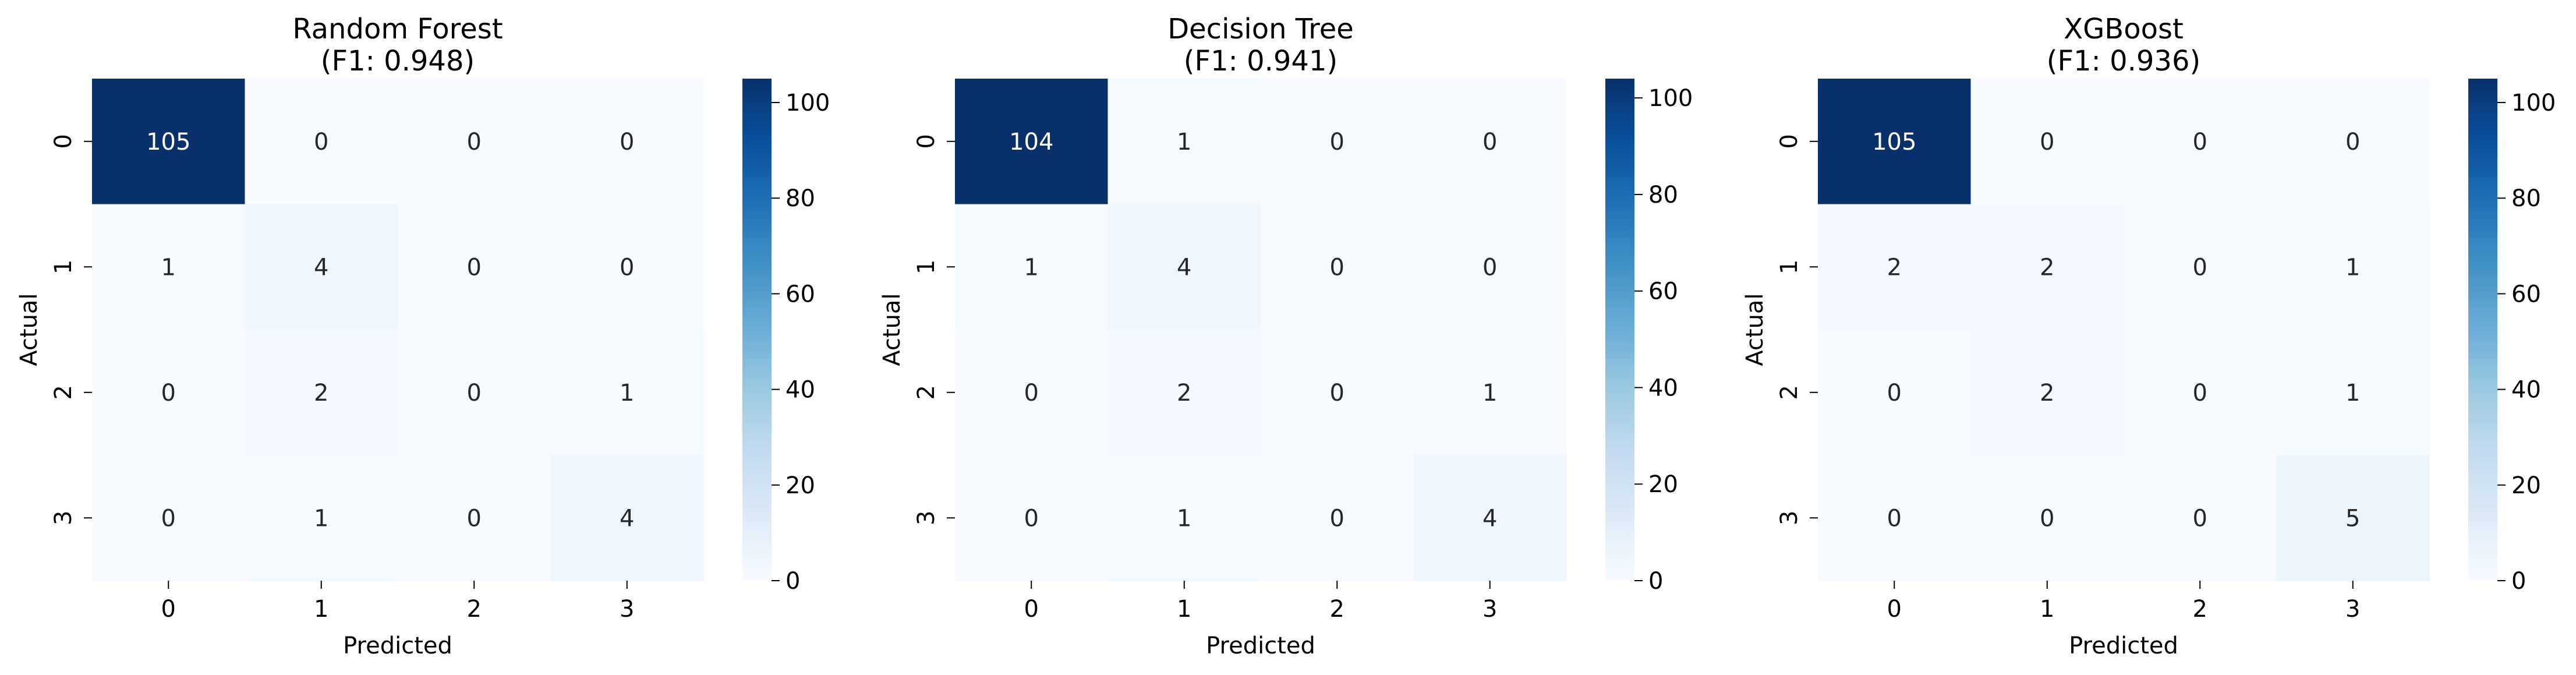  Describe the element at coordinates (1260, 29) in the screenshot. I see `panel-title: Decision Tree` at that location.